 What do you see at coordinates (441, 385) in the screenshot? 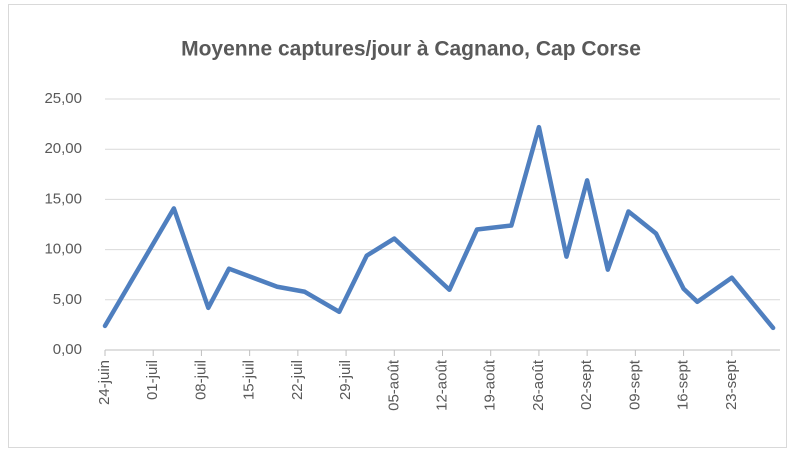
I see `x-tick-label: 12-août` at bounding box center [441, 385].